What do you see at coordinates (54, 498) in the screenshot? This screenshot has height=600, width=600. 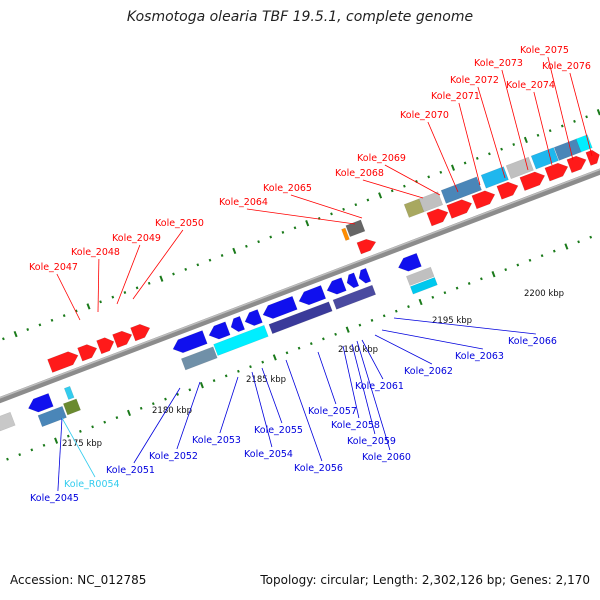 I see `reverse-gene-label: Kole_2045` at bounding box center [54, 498].